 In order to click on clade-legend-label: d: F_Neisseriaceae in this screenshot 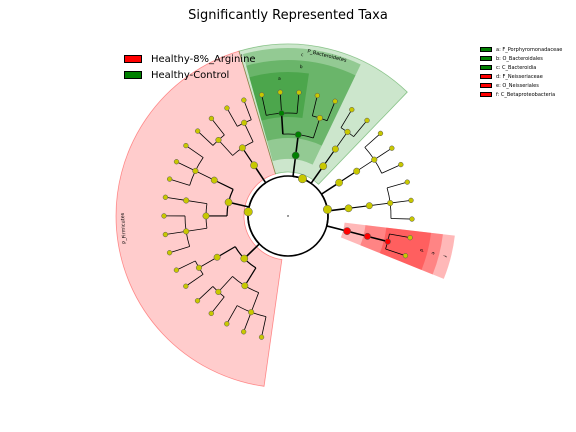, I will do `click(519, 76)`.